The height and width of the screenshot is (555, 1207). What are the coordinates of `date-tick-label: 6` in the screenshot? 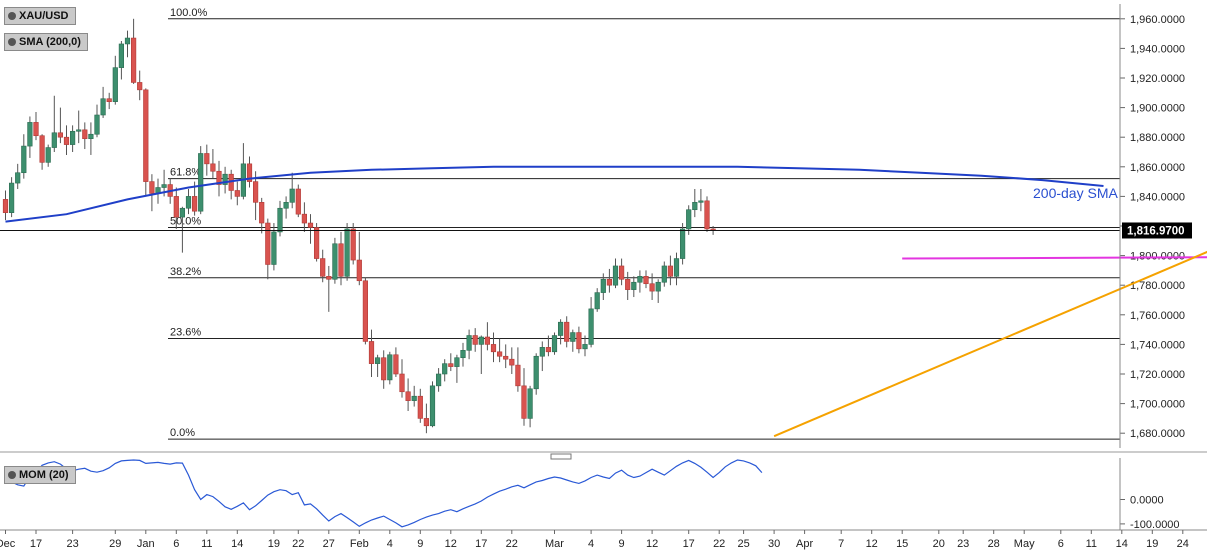 It's located at (1061, 544).